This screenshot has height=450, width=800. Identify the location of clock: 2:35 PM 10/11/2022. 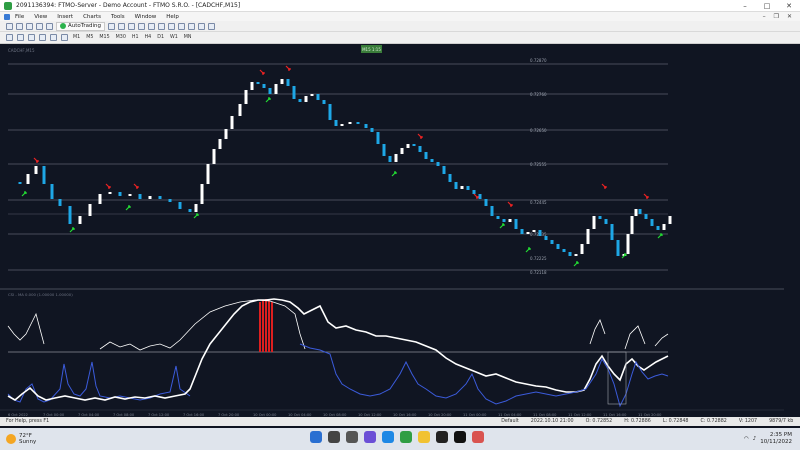
(776, 439).